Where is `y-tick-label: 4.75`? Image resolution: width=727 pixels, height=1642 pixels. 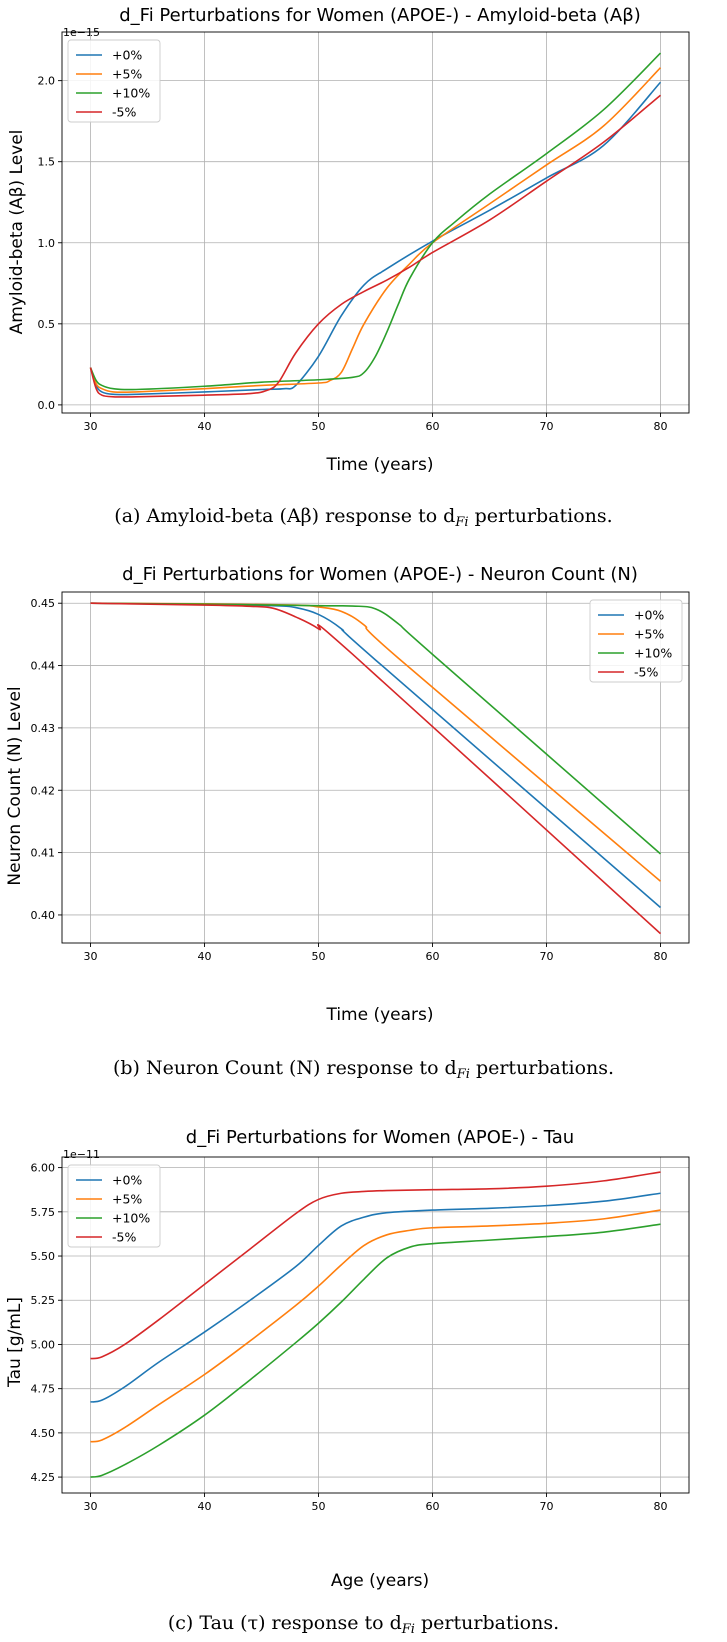
y-tick-label: 4.75 is located at coordinates (43, 1389).